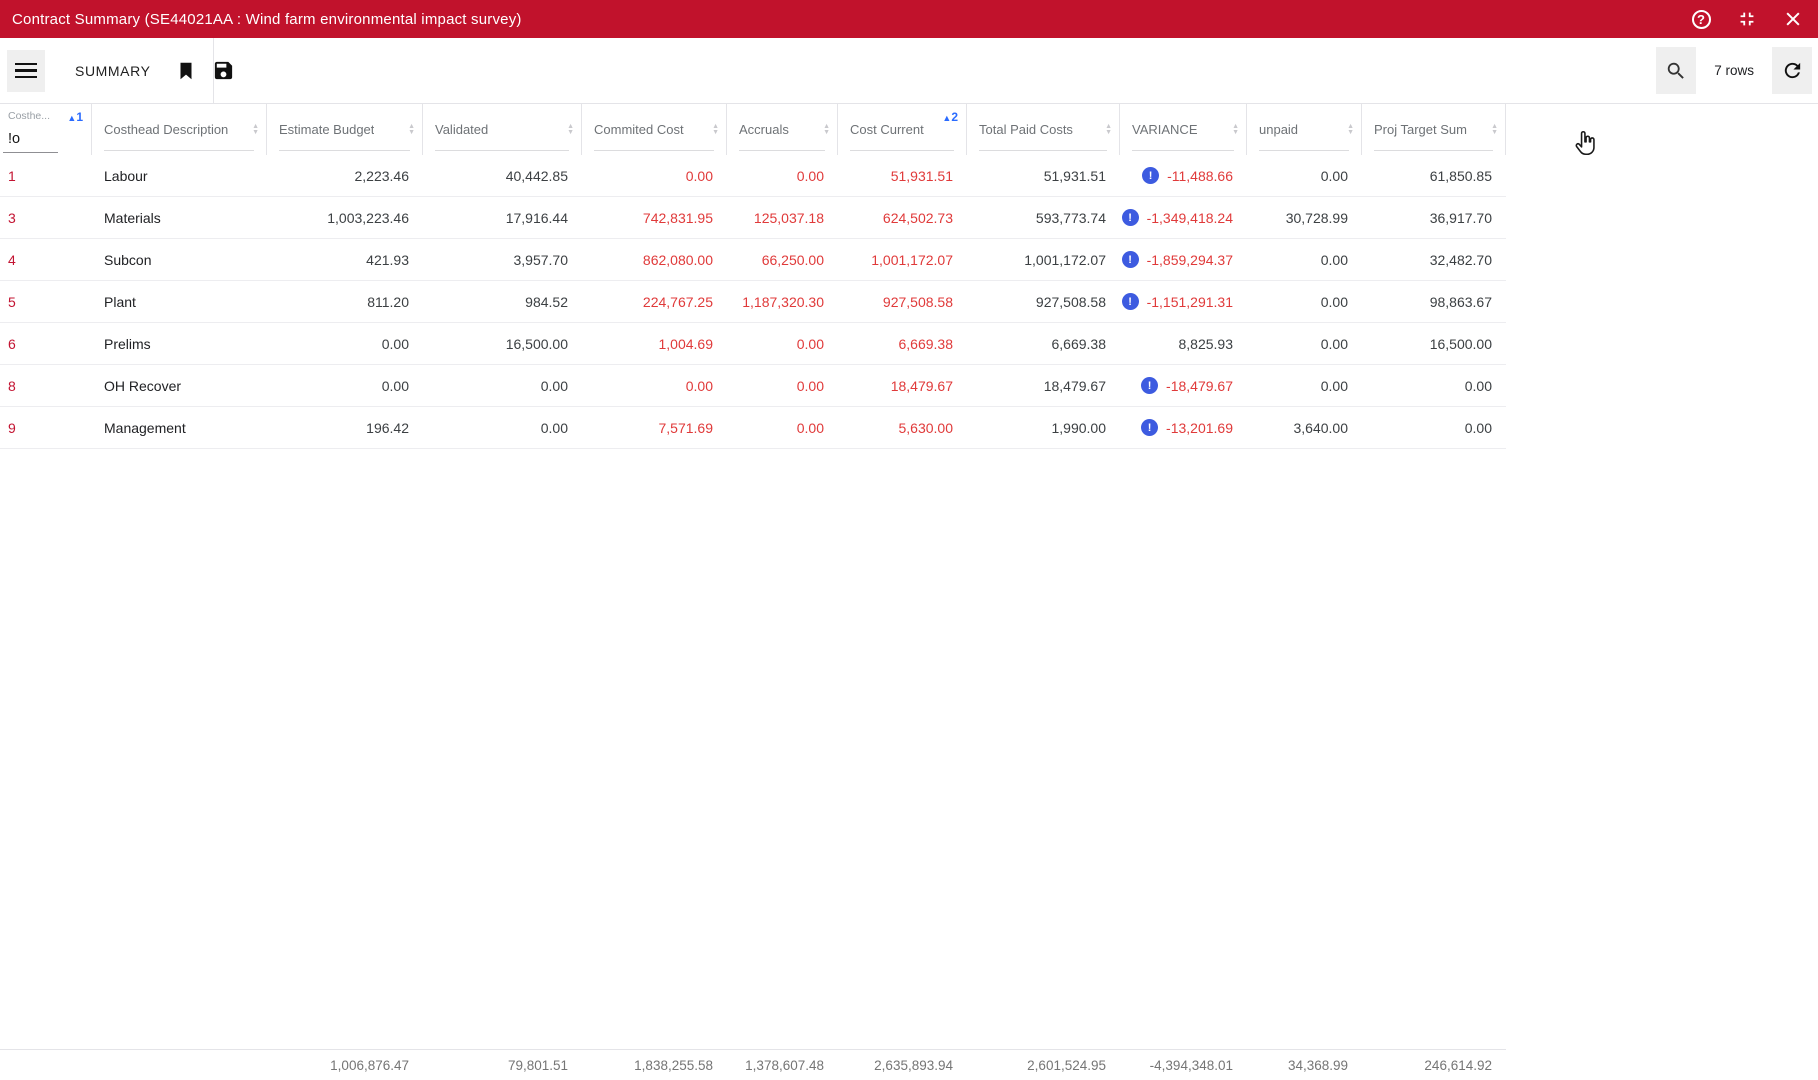 The height and width of the screenshot is (1080, 1818). I want to click on sort-asc-badge: ▲2, so click(950, 117).